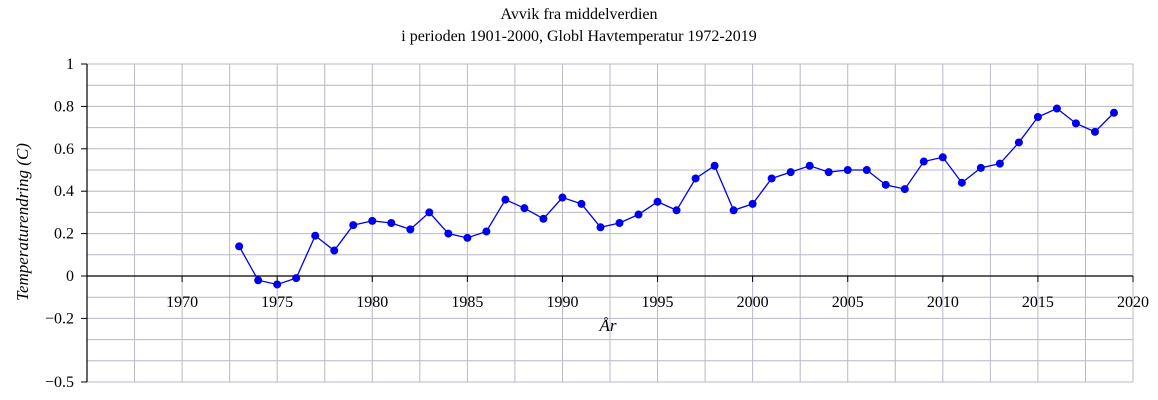  I want to click on x-tick-label: 2015, so click(1038, 302).